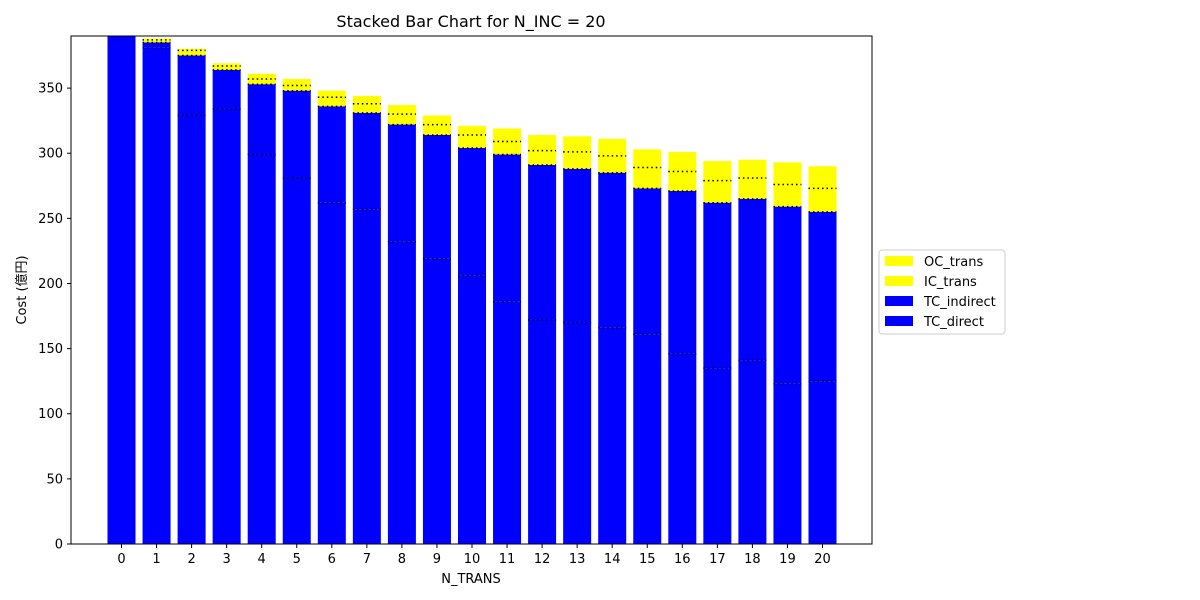 The width and height of the screenshot is (1200, 600). Describe the element at coordinates (899, 321) in the screenshot. I see `legend-swatch-TC_direct` at that location.